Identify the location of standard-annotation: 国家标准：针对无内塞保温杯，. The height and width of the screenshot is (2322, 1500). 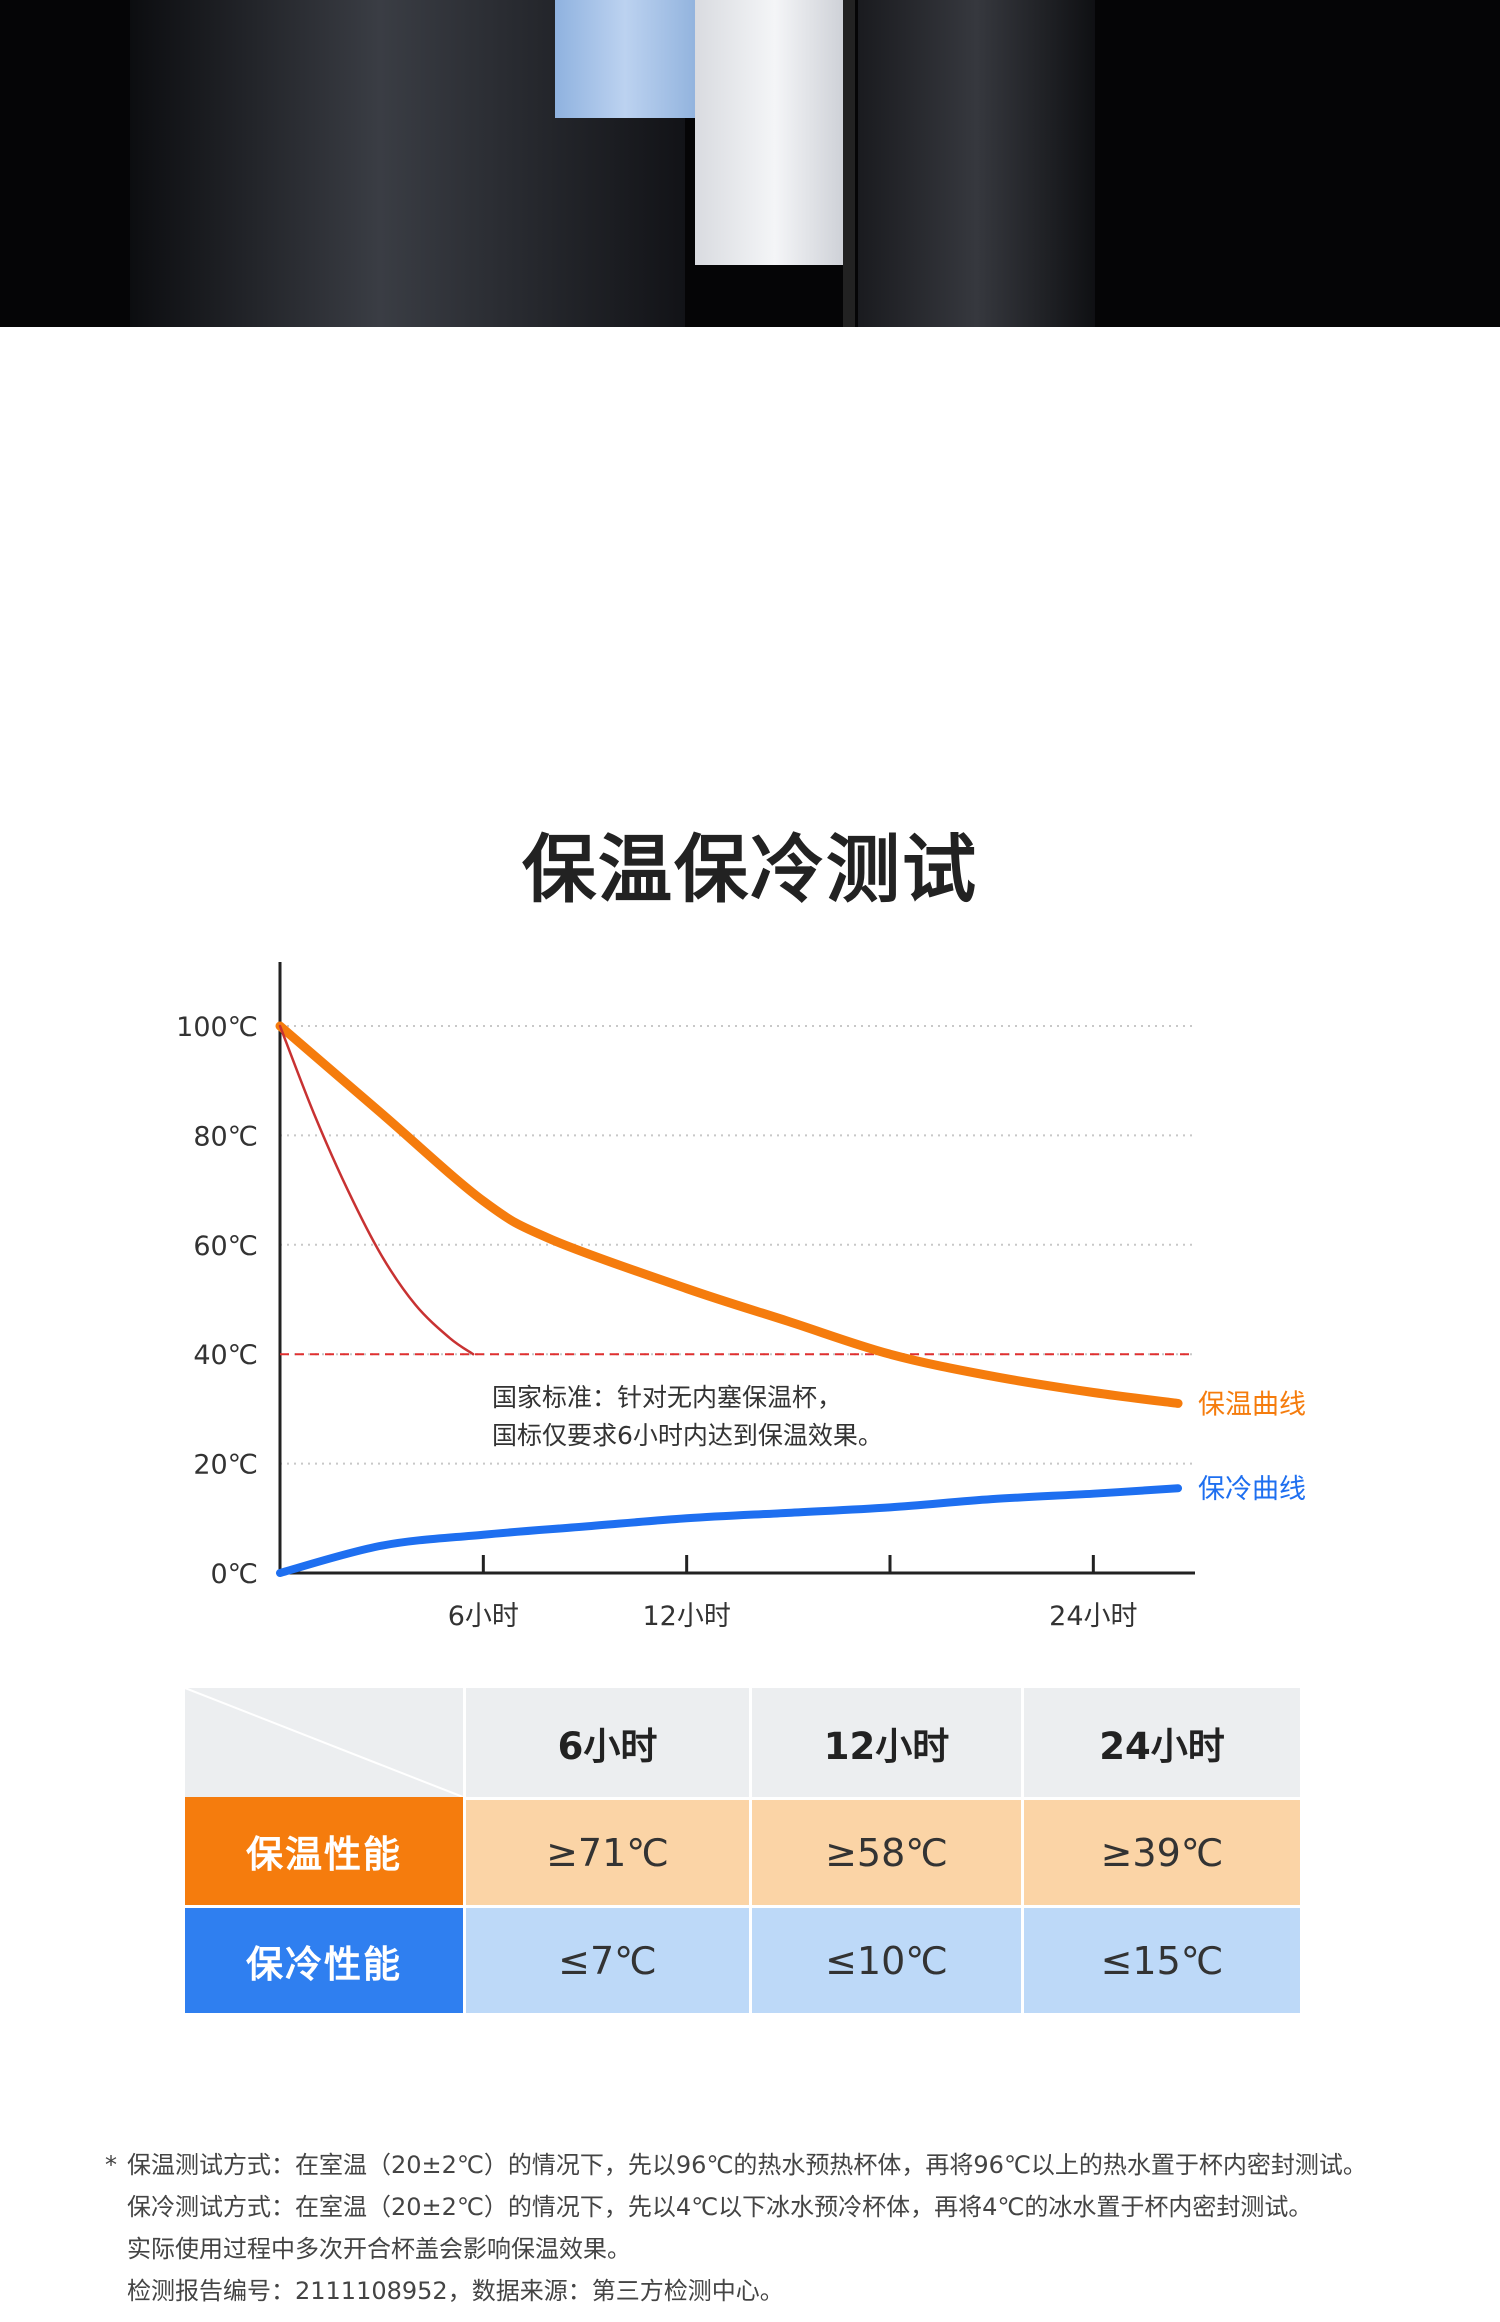
(667, 1397).